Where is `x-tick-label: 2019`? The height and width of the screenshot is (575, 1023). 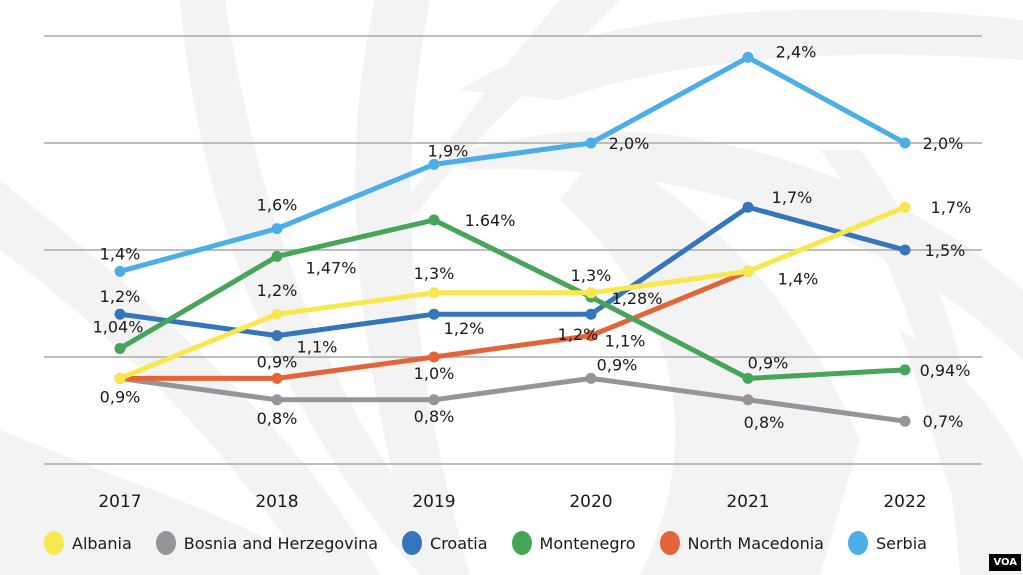 x-tick-label: 2019 is located at coordinates (433, 502).